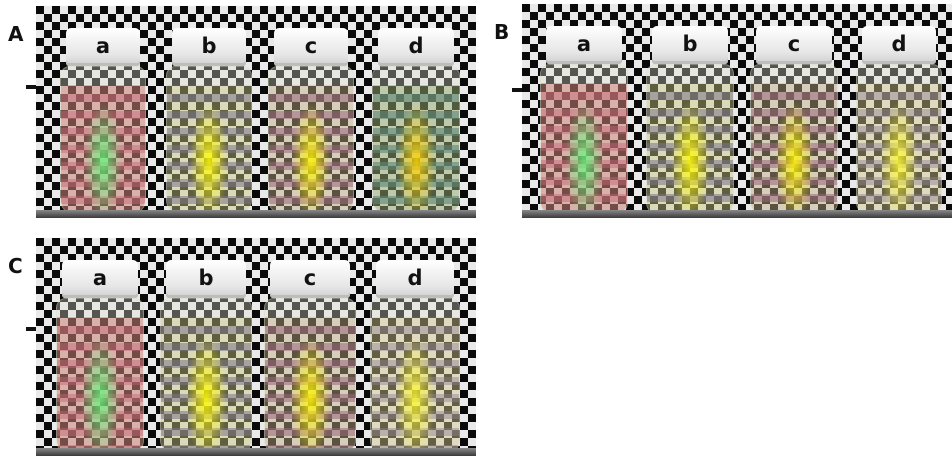 This screenshot has height=456, width=952. What do you see at coordinates (15, 266) in the screenshot?
I see `panel-letter: C` at bounding box center [15, 266].